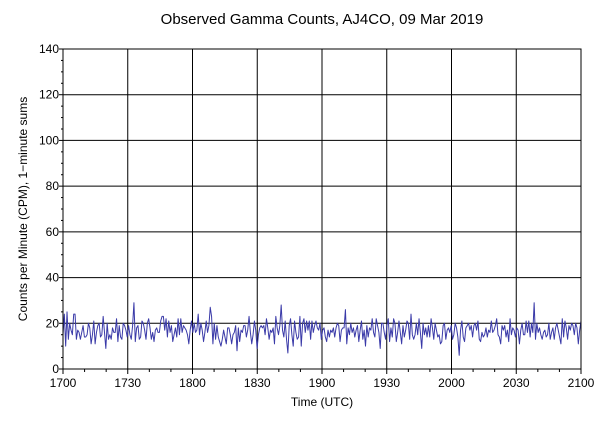  What do you see at coordinates (451, 383) in the screenshot?
I see `x-tick-label: 2000` at bounding box center [451, 383].